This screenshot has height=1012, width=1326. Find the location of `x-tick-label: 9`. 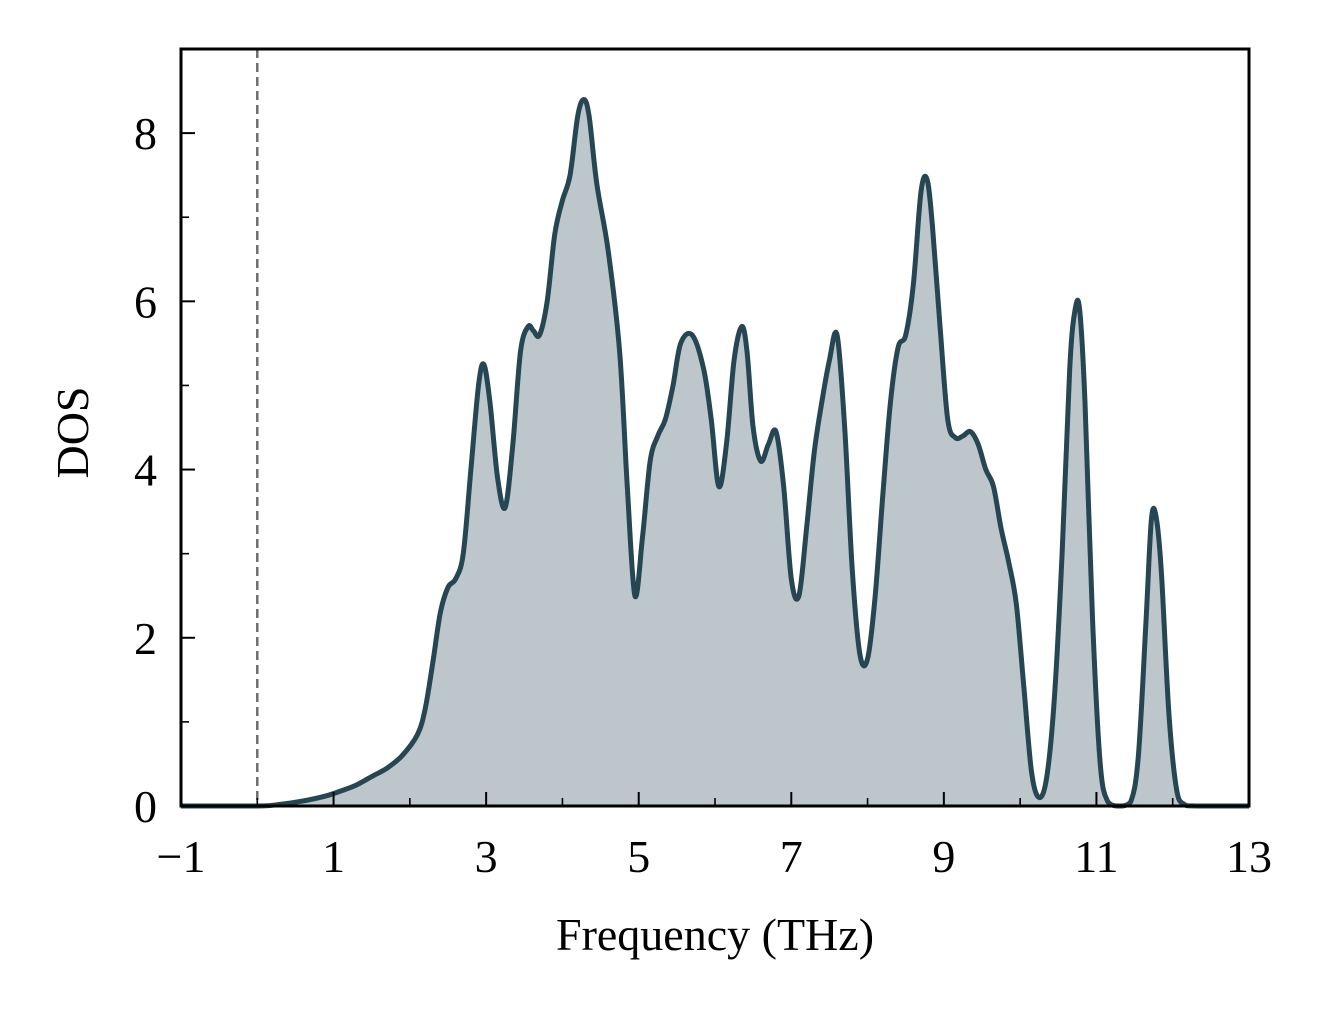

x-tick-label: 9 is located at coordinates (943, 856).